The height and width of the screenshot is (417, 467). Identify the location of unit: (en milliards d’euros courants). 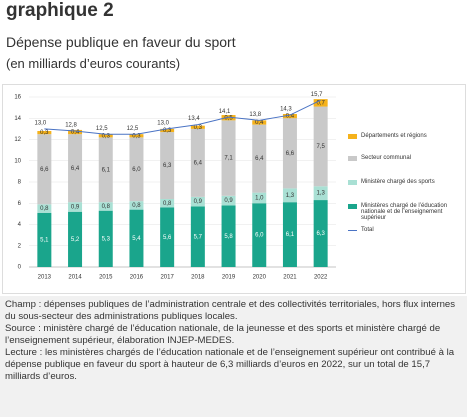
(93, 63).